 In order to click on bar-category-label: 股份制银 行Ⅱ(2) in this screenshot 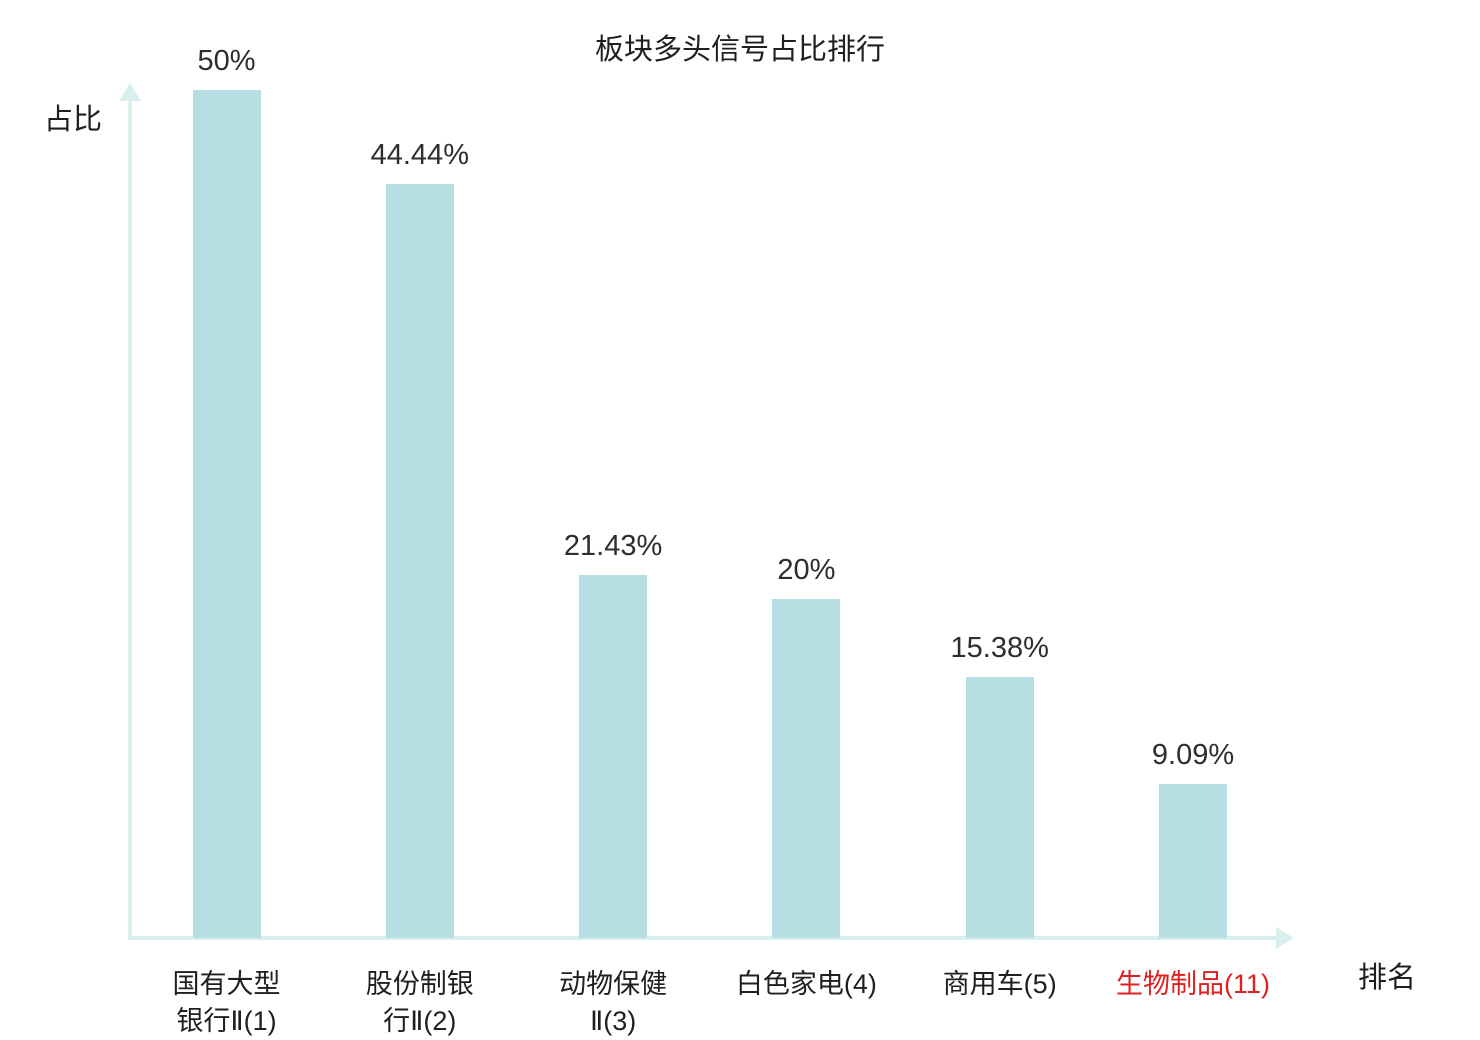, I will do `click(419, 1002)`.